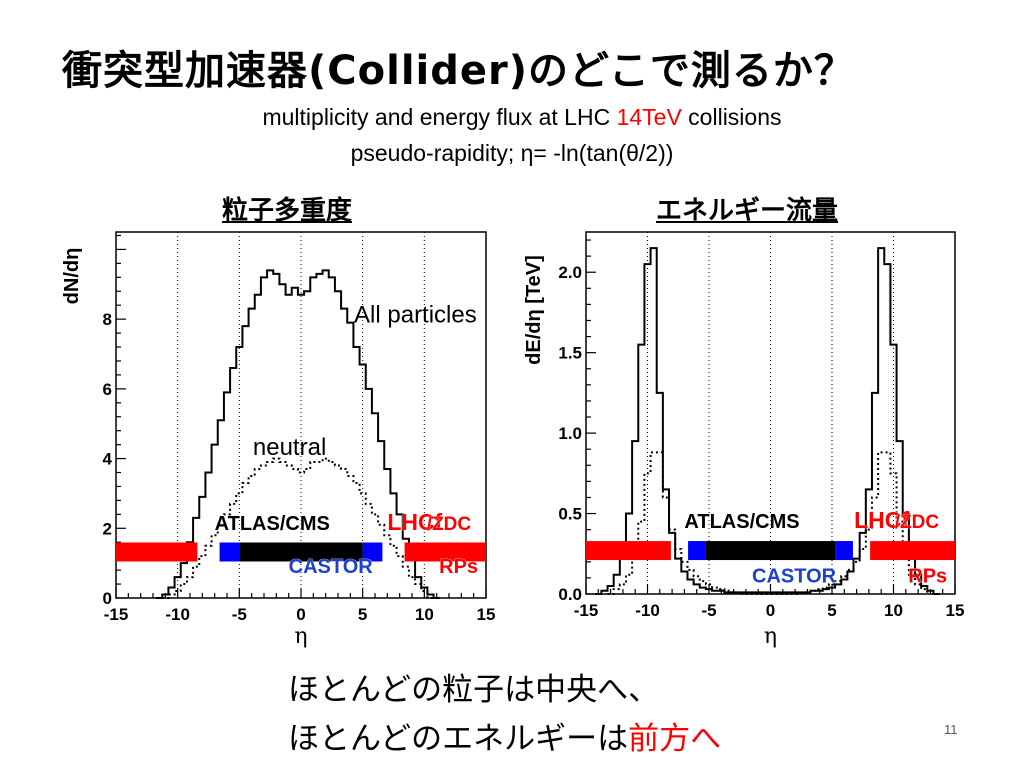  I want to click on subtitle-line-2: pseudo-rapidity; η= -ln(tan(θ/2)), so click(512, 153).